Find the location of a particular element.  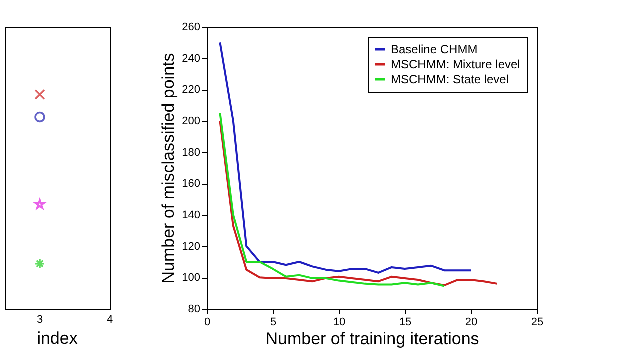

y-tick-label: 100 is located at coordinates (191, 278).